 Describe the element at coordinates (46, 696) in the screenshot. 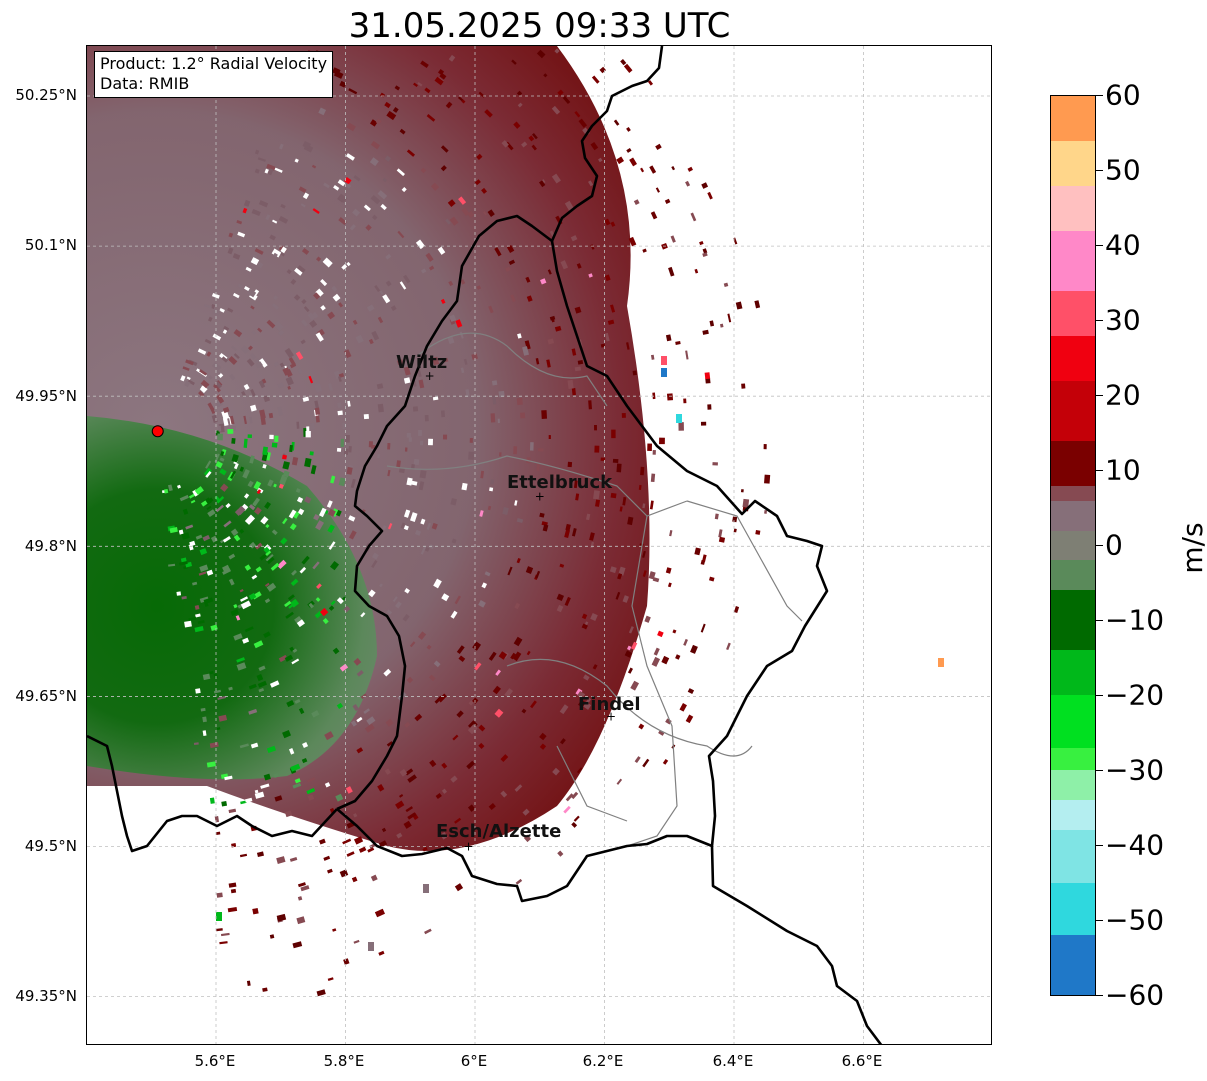

I see `lat-tick-label: 49.65°N` at that location.